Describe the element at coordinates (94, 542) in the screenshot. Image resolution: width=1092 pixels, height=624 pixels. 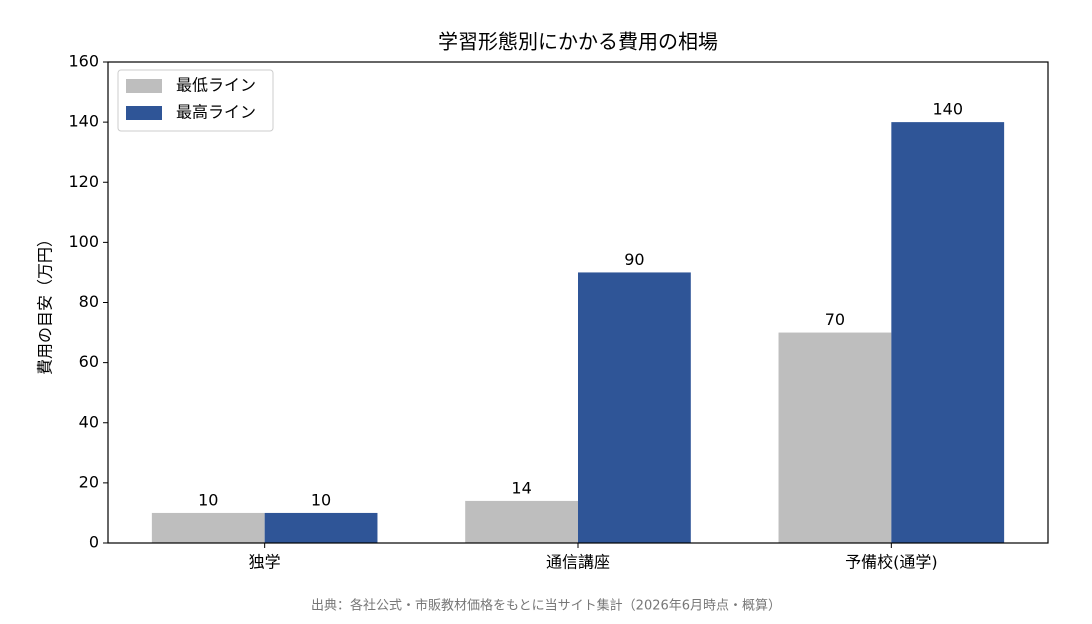
I see `y-tick-label: 0` at that location.